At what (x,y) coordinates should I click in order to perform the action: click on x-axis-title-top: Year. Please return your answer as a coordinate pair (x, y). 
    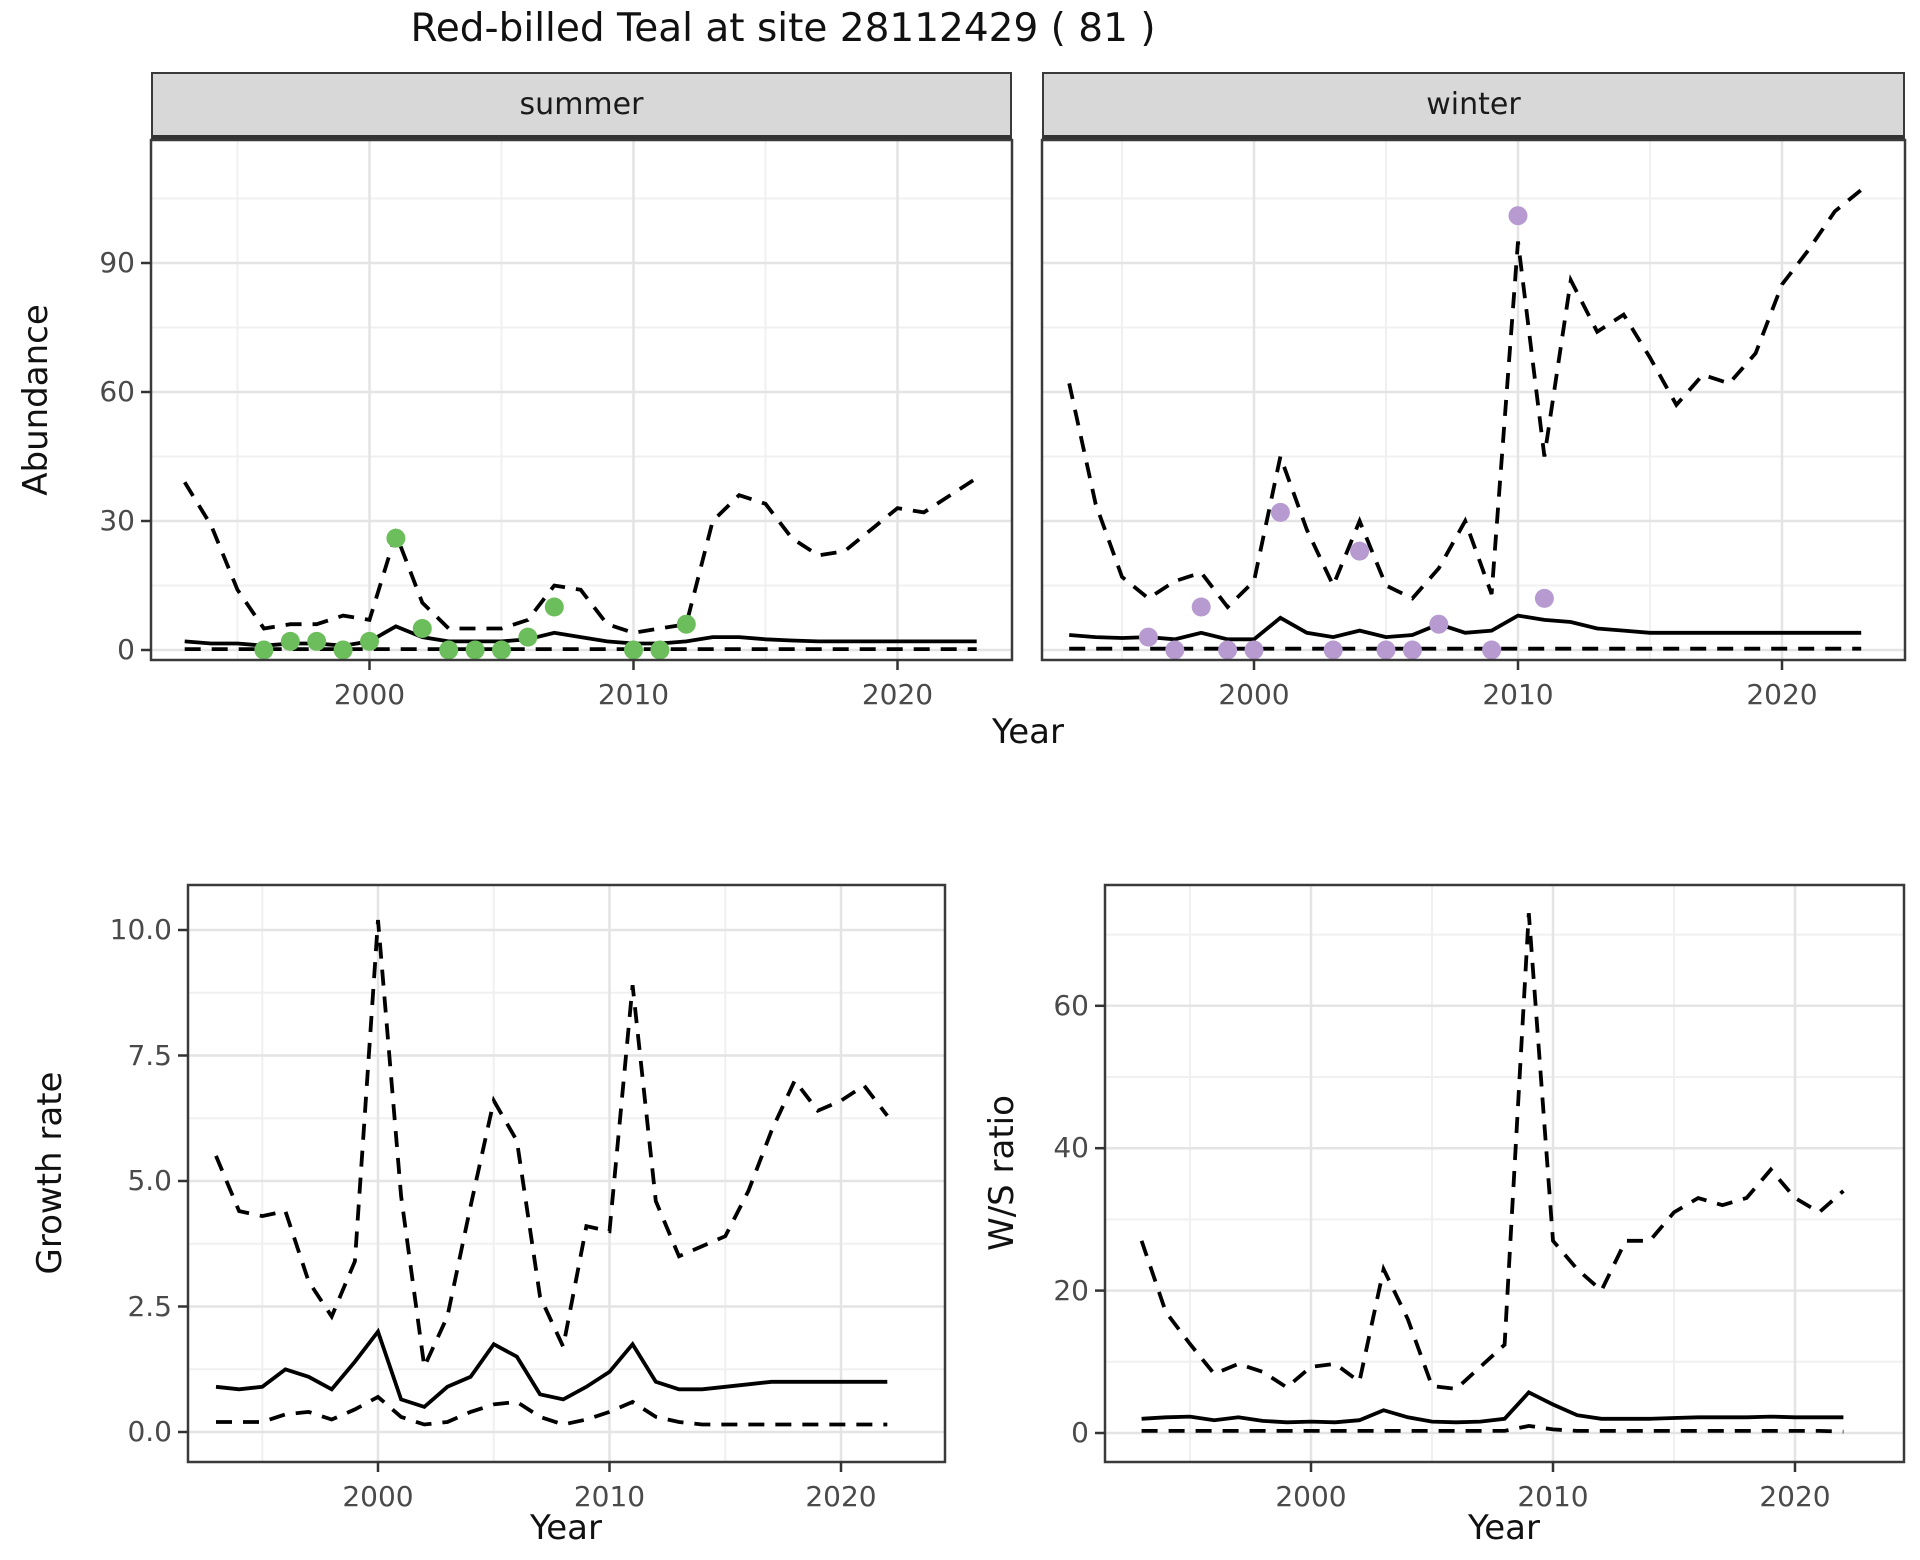
    Looking at the image, I should click on (1028, 732).